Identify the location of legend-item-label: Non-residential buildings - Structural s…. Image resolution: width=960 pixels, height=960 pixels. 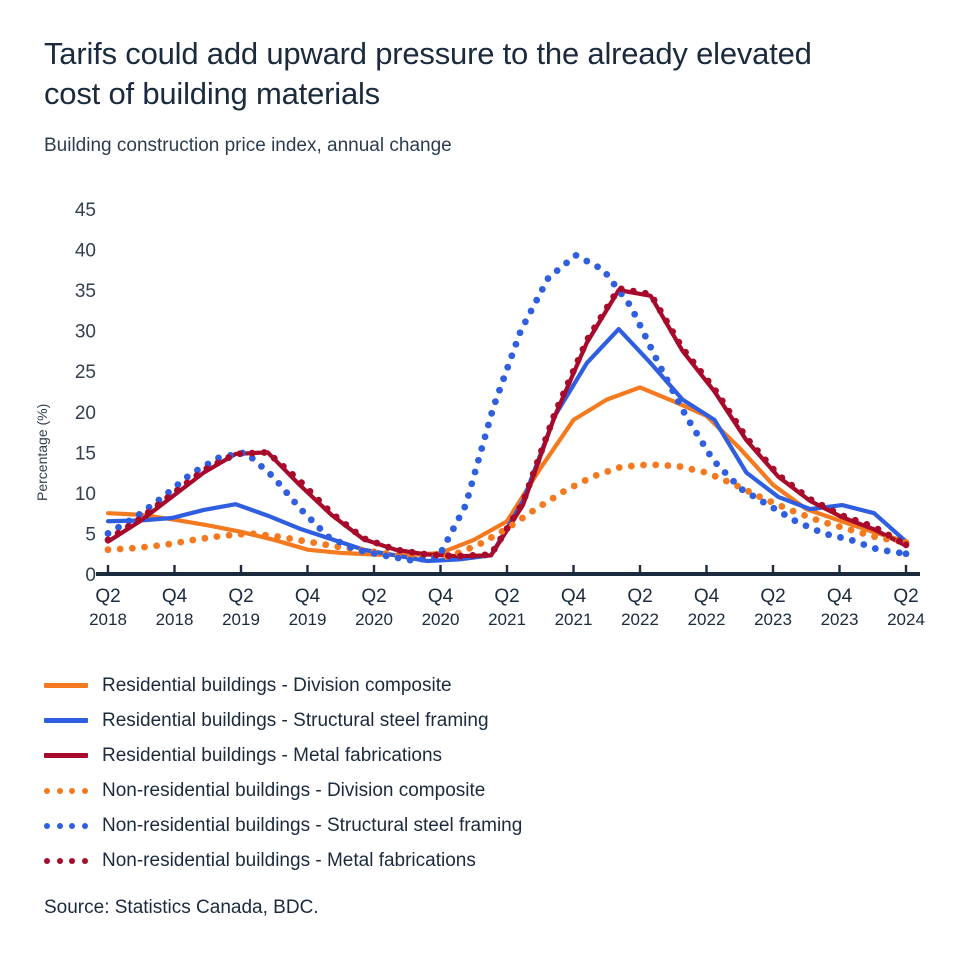
(312, 825).